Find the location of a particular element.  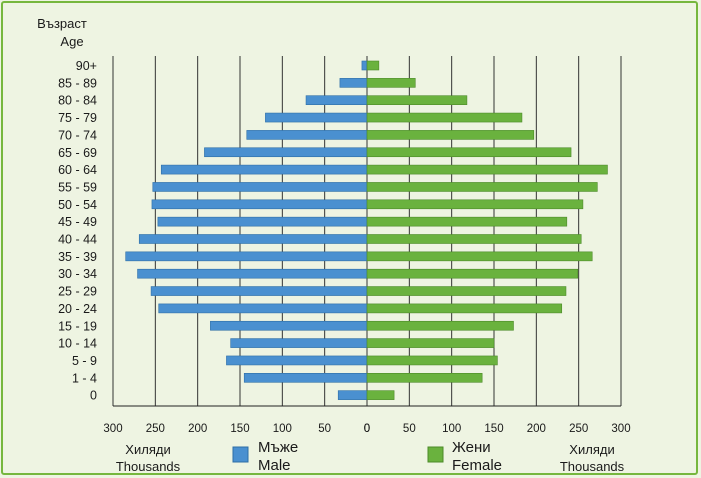

x-tick-label-left-300: 300 is located at coordinates (112, 429).